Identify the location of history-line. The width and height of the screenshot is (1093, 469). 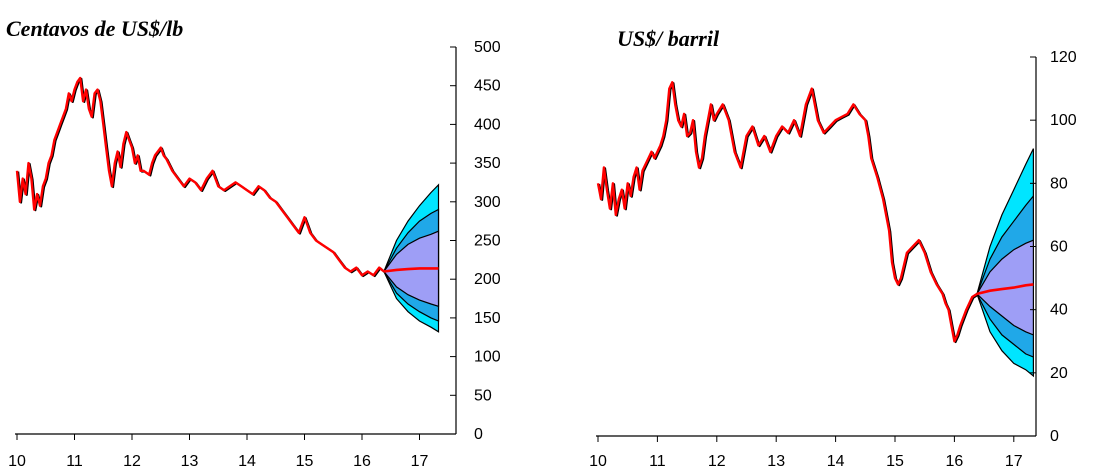
(200, 176).